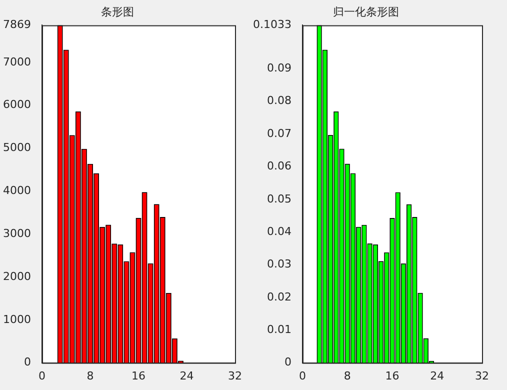 This screenshot has width=507, height=390. What do you see at coordinates (366, 11) in the screenshot?
I see `chart-title: 归一化条形图` at bounding box center [366, 11].